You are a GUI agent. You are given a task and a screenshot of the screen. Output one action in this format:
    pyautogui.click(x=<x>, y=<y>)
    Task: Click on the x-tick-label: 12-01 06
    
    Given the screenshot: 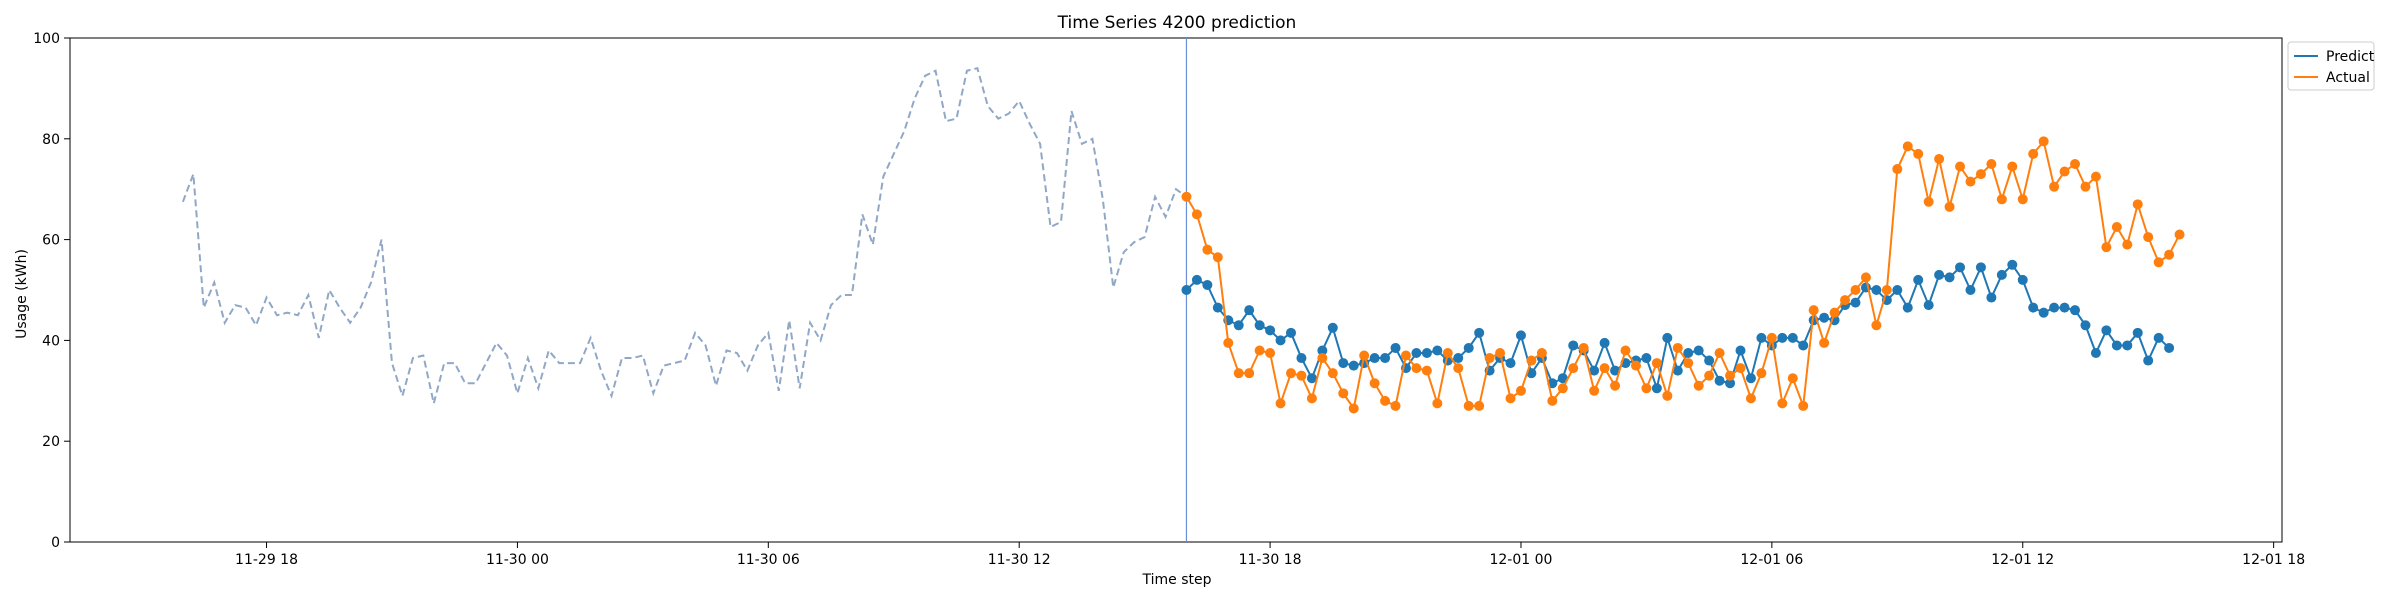 What is the action you would take?
    pyautogui.click(x=1771, y=560)
    